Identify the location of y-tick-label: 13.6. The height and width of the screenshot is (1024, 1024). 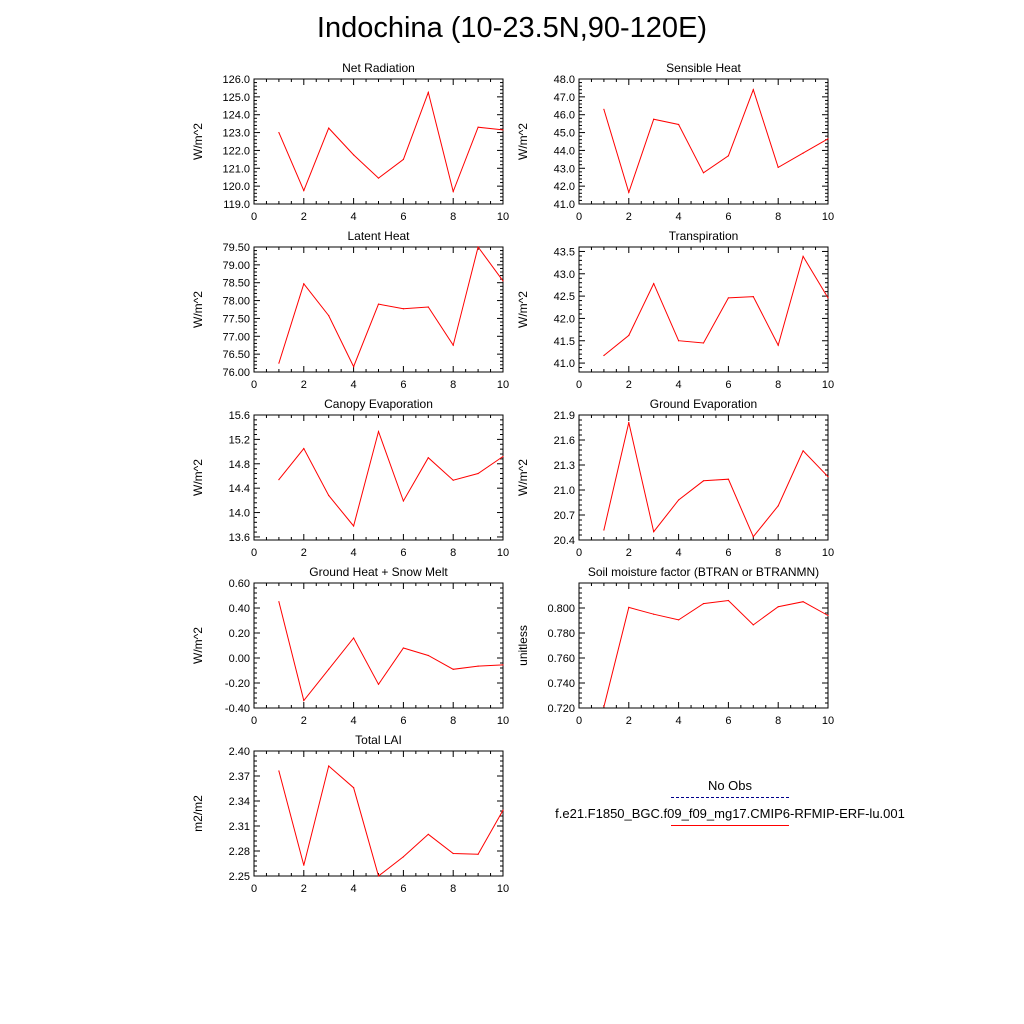
(239, 538).